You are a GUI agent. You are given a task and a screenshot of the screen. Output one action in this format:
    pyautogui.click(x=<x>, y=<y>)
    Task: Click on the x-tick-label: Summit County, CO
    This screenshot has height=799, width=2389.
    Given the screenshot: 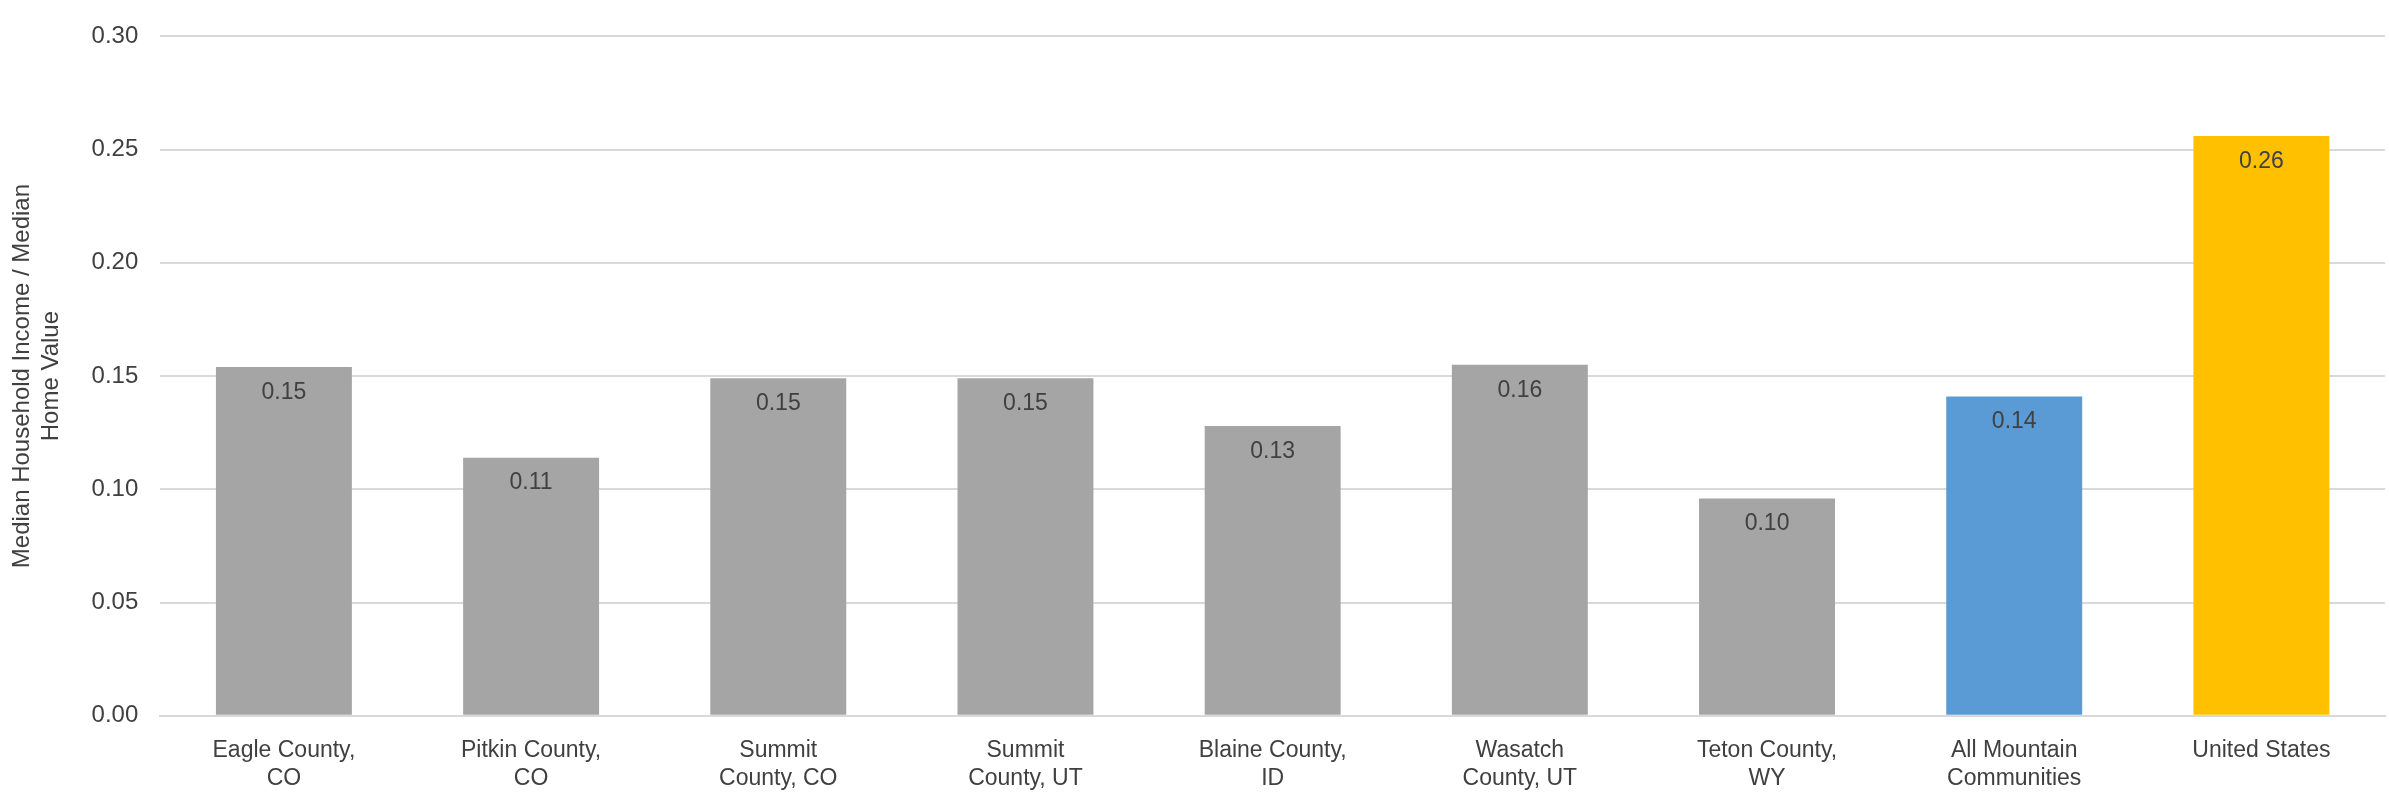 What is the action you would take?
    pyautogui.click(x=778, y=762)
    